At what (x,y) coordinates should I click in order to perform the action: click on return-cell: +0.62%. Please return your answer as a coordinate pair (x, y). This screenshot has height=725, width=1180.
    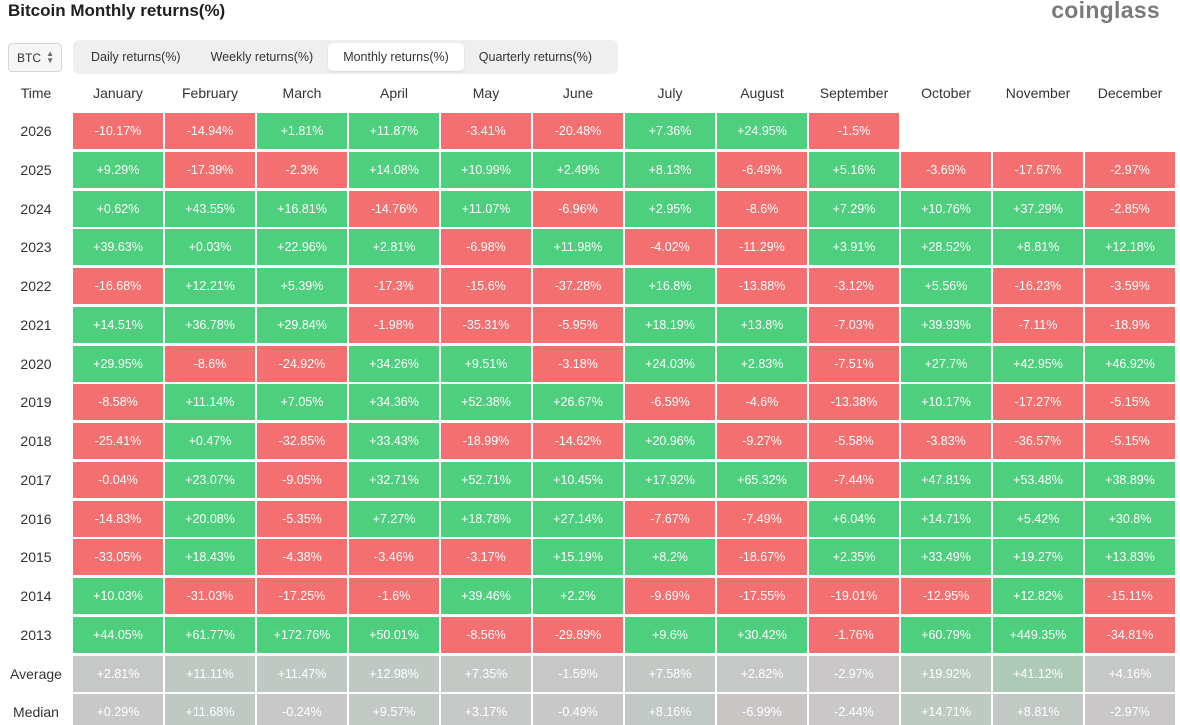
    Looking at the image, I should click on (118, 208).